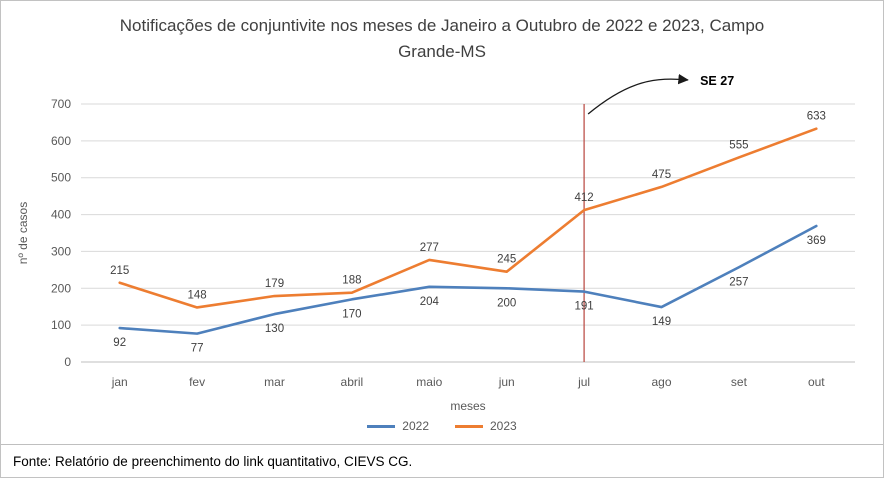 This screenshot has width=884, height=478. What do you see at coordinates (442, 426) in the screenshot?
I see `chart-legend: 2022 2023` at bounding box center [442, 426].